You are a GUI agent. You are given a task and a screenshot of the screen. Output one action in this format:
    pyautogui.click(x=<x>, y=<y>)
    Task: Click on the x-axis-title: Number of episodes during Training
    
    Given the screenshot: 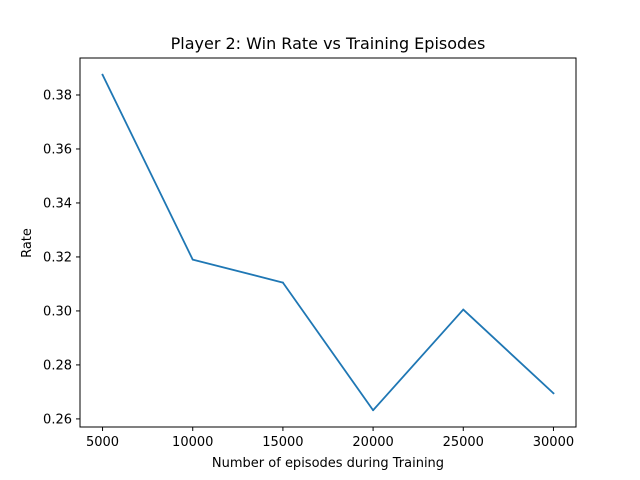 What is the action you would take?
    pyautogui.click(x=328, y=463)
    